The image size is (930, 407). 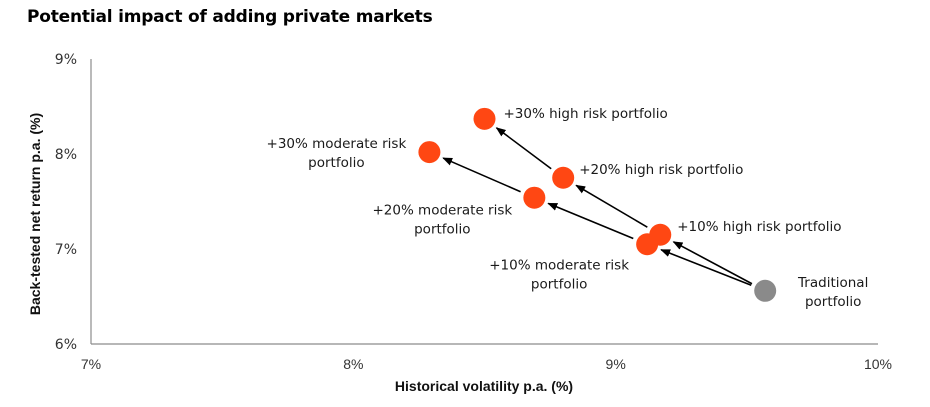 I want to click on point-label-high30: +30% high risk portfolio, so click(x=586, y=114).